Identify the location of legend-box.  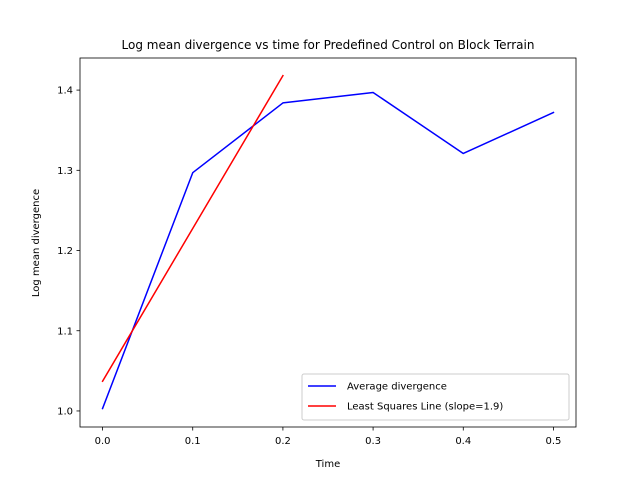
(435, 397).